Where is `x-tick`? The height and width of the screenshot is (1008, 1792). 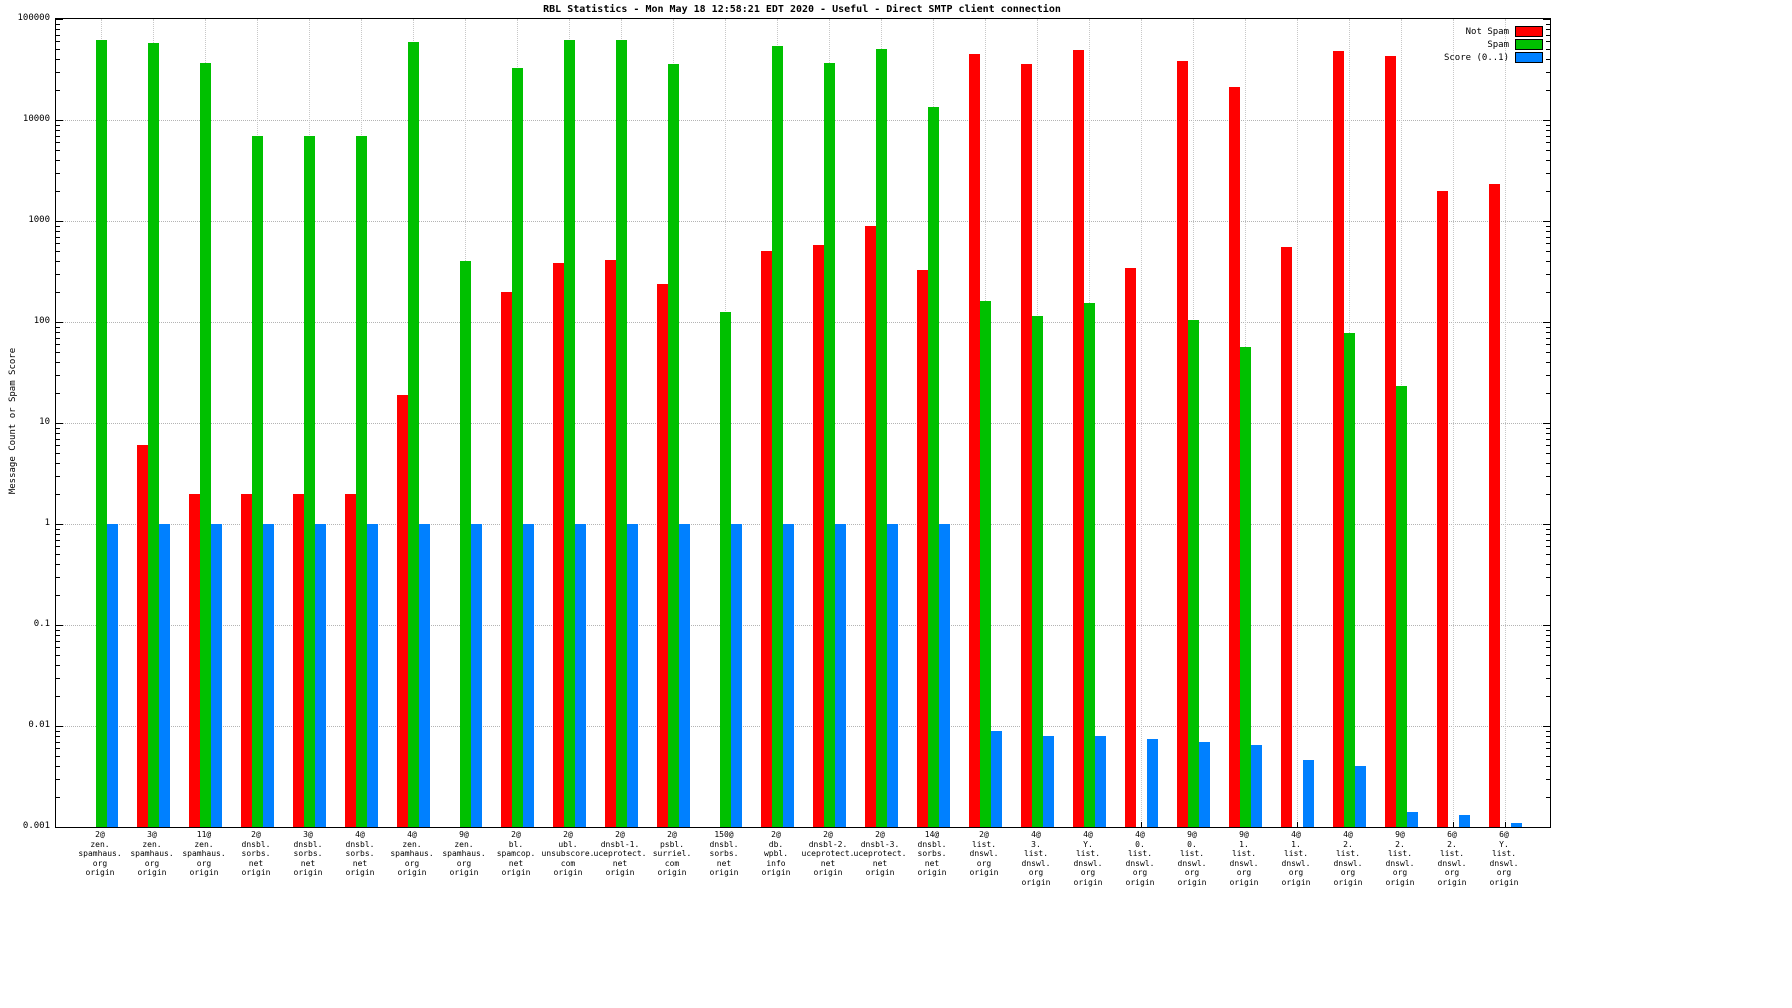 x-tick is located at coordinates (1505, 824).